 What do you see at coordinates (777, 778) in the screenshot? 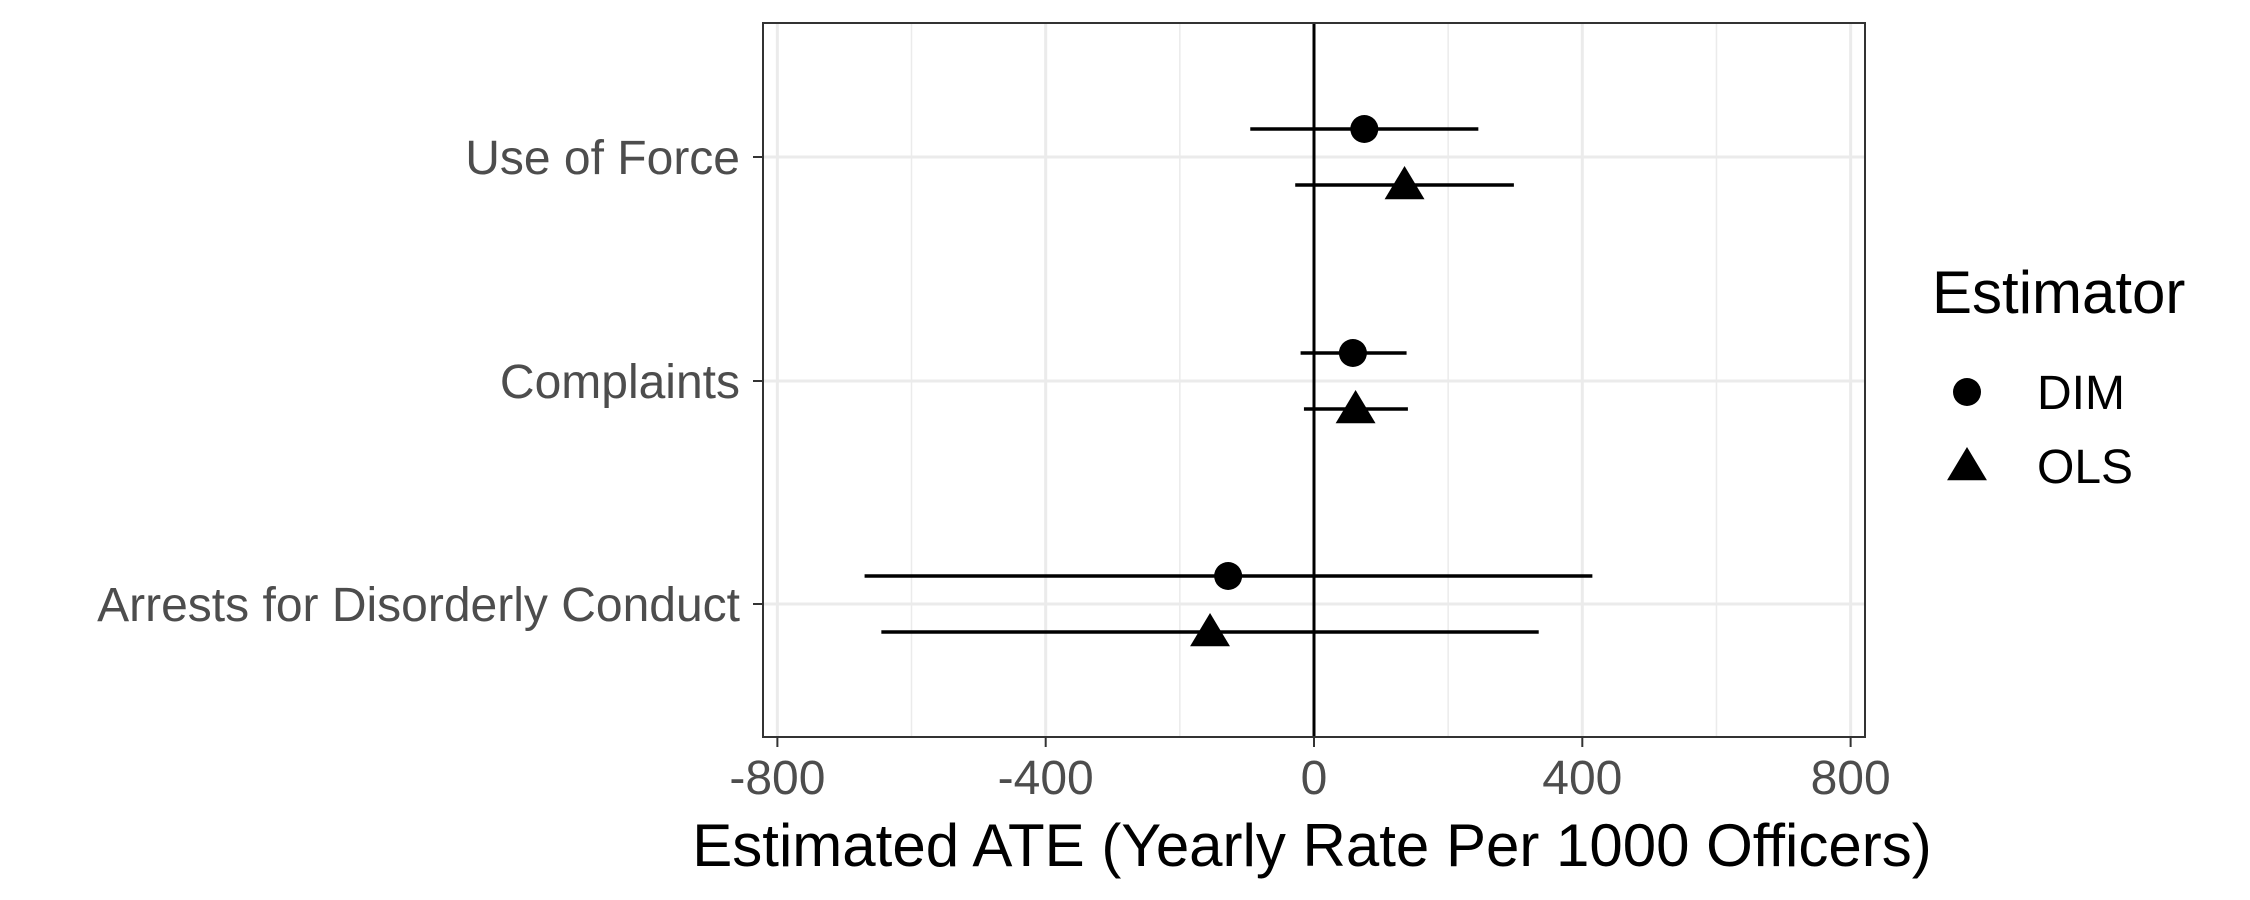
I see `x-tick-label: -800` at bounding box center [777, 778].